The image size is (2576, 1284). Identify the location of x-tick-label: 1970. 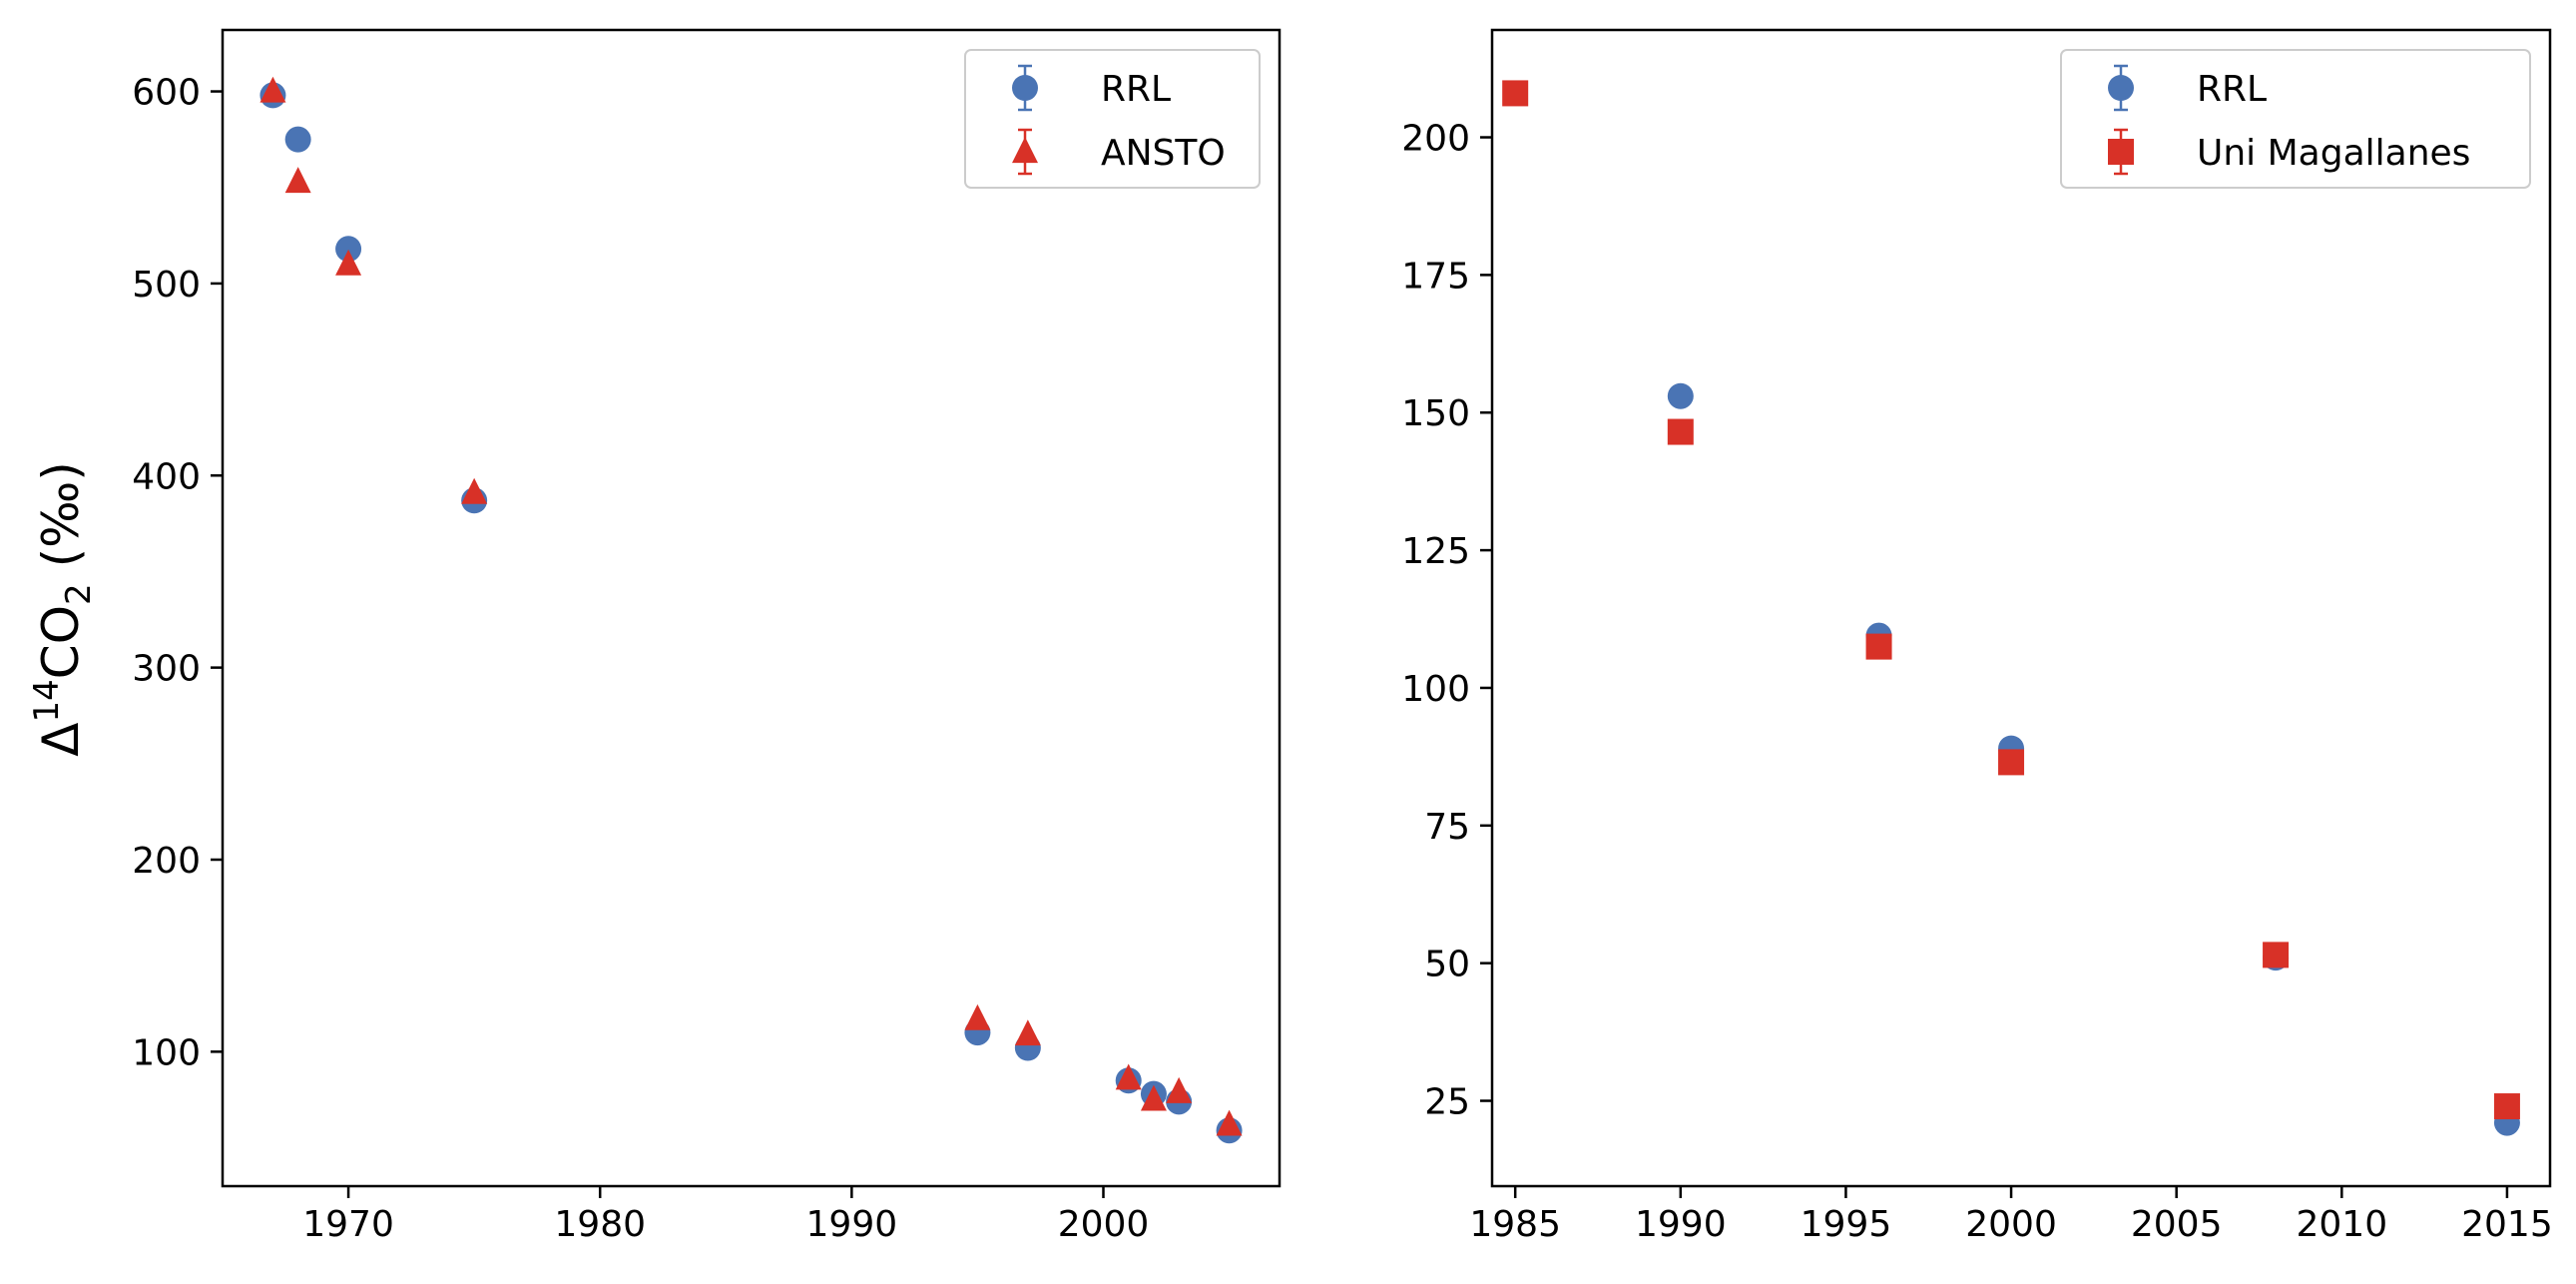
(348, 1224).